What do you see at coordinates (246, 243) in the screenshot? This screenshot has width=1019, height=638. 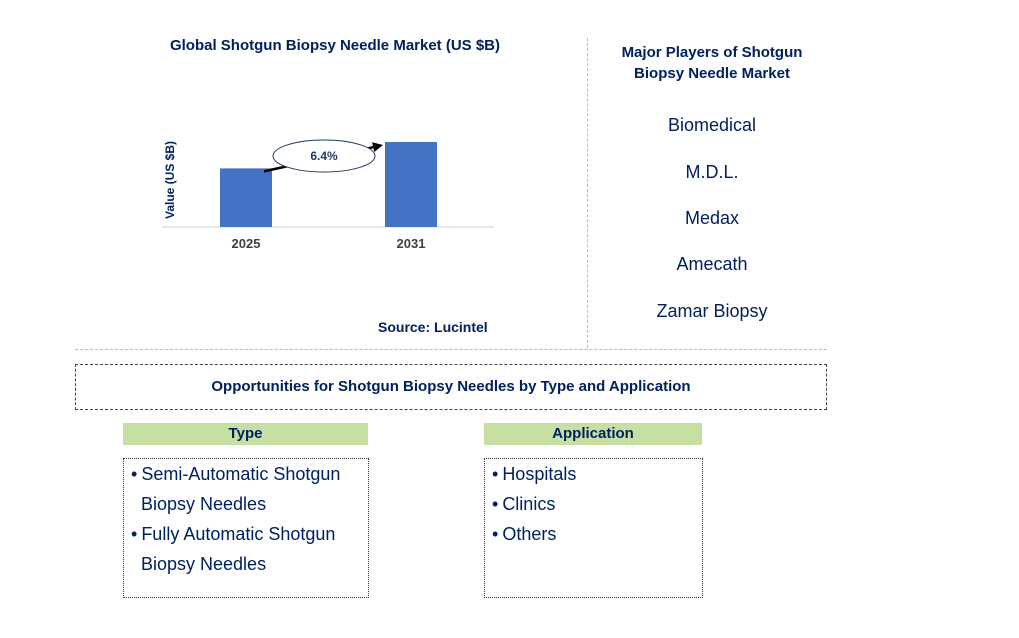 I see `x-tick-label: 2025` at bounding box center [246, 243].